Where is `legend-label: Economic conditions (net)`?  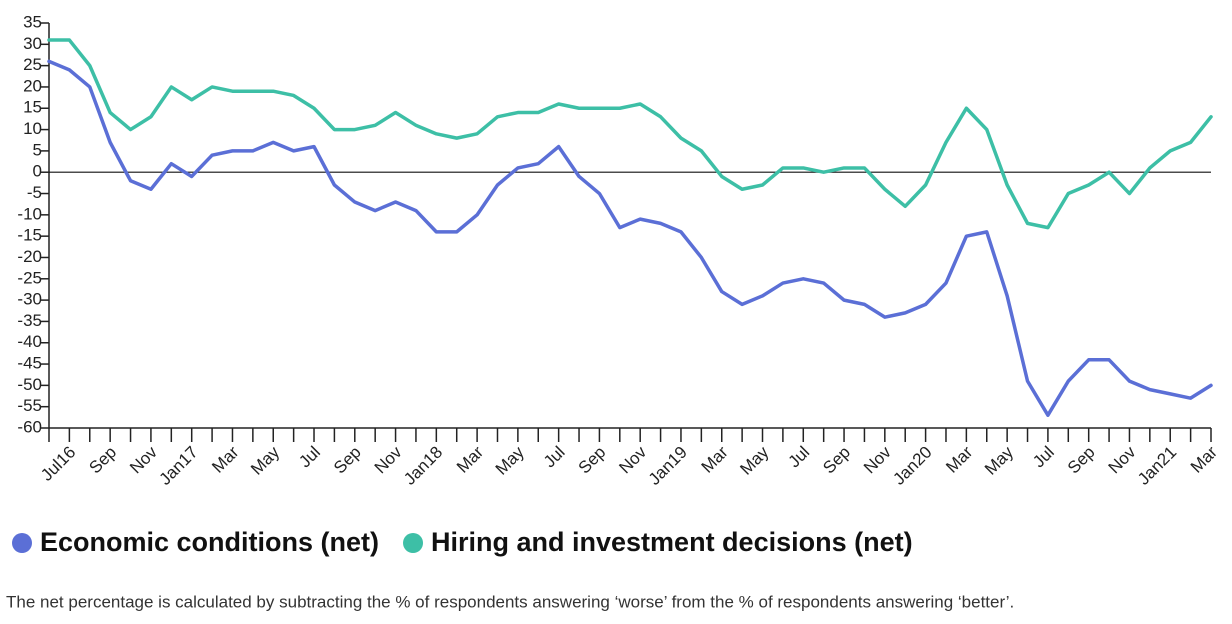
legend-label: Economic conditions (net) is located at coordinates (209, 542).